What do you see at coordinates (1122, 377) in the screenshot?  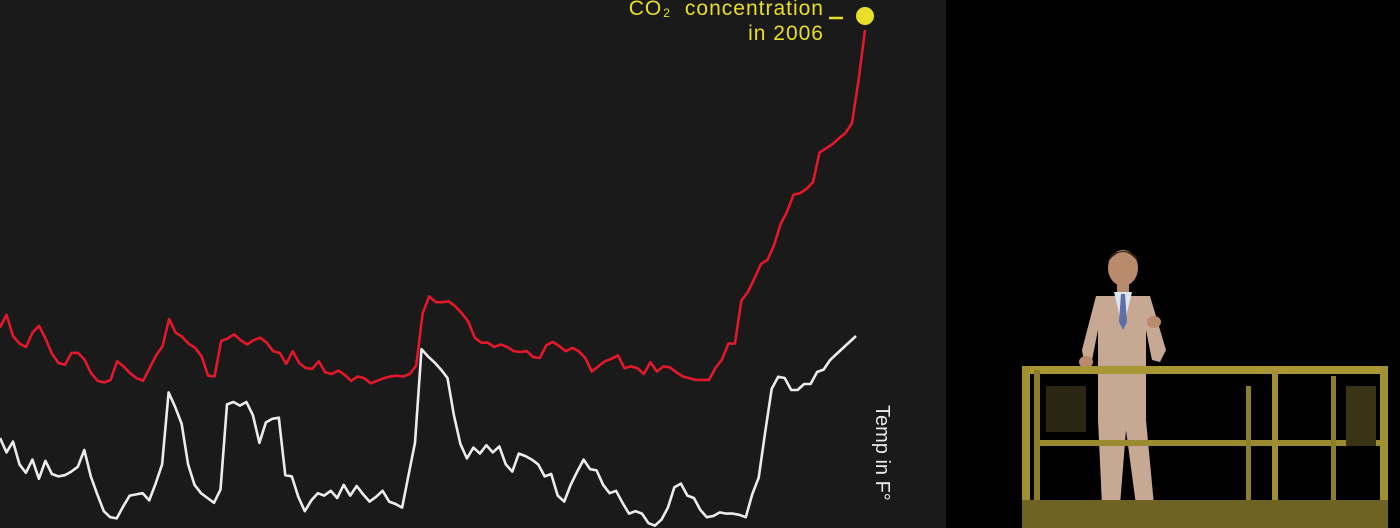 I see `presenter-figure` at bounding box center [1122, 377].